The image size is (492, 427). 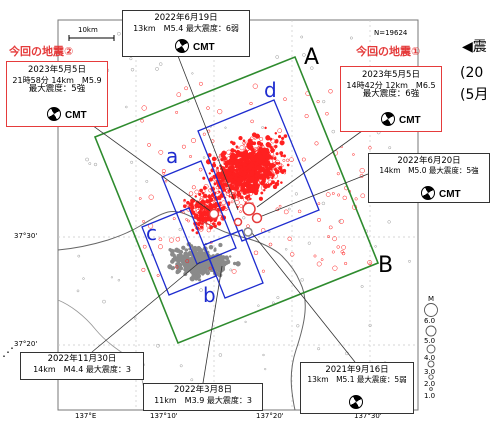 What do you see at coordinates (388, 119) in the screenshot?
I see `cmt-mechanism-icon` at bounding box center [388, 119].